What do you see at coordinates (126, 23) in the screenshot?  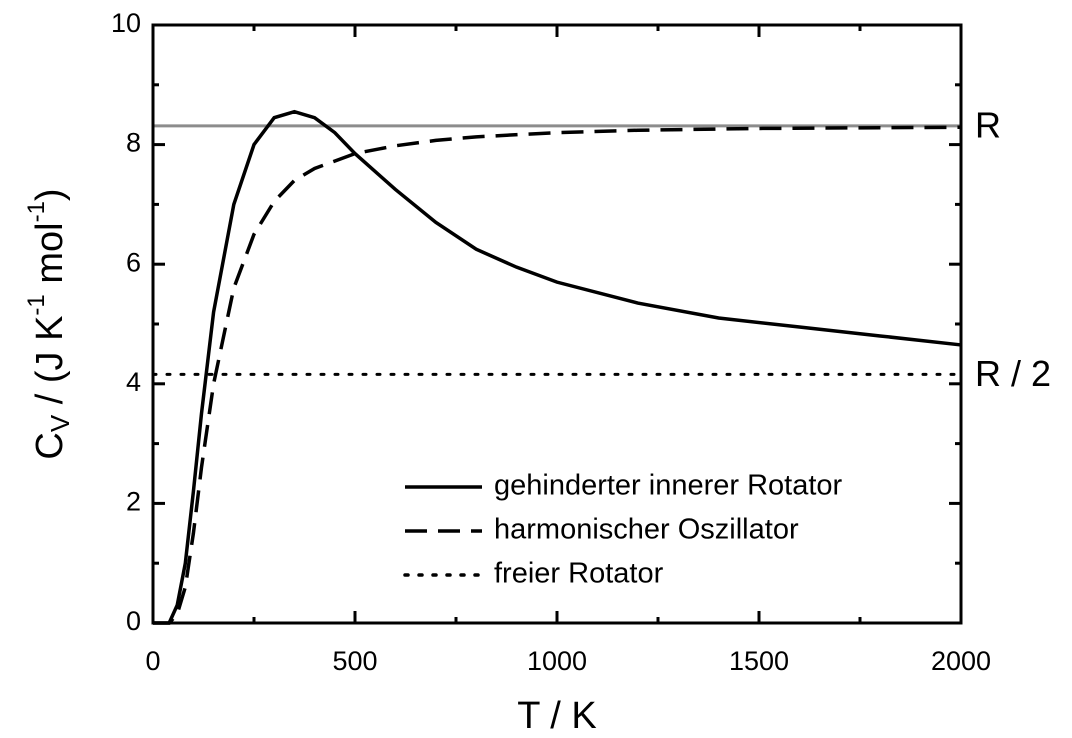 I see `y-tick-label: 10` at bounding box center [126, 23].